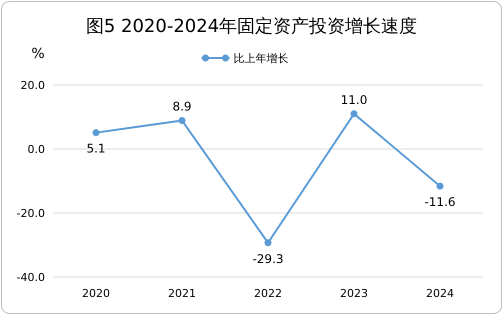 The height and width of the screenshot is (315, 503). What do you see at coordinates (30, 277) in the screenshot?
I see `y-tick-label: -40.0` at bounding box center [30, 277].